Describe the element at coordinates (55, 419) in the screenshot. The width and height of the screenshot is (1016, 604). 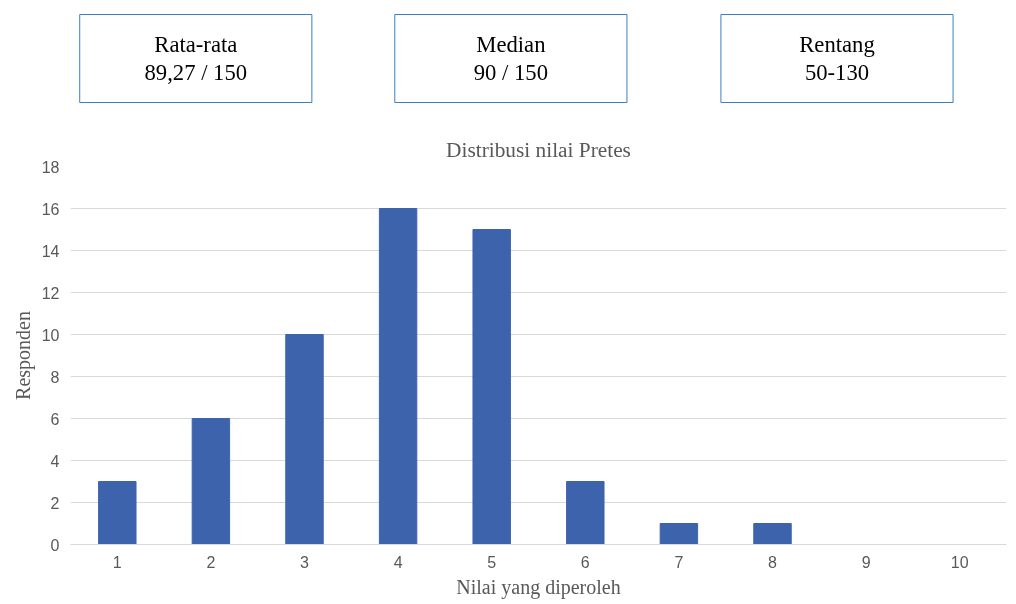
I see `y-tick-label: 6` at that location.